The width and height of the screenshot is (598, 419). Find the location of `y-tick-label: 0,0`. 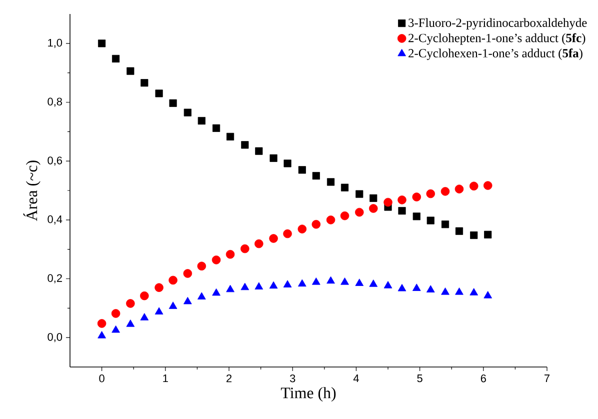

y-tick-label: 0,0 is located at coordinates (55, 337).